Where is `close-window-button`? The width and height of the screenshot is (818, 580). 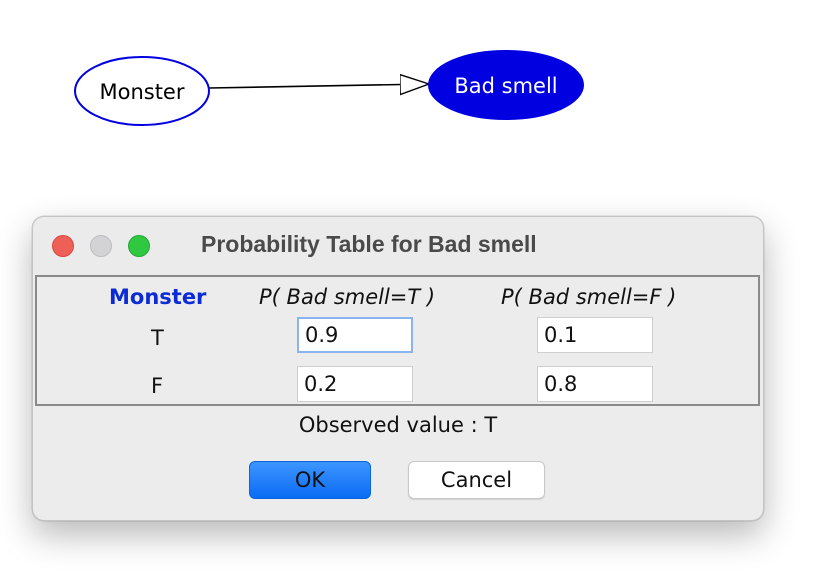 close-window-button is located at coordinates (63, 246).